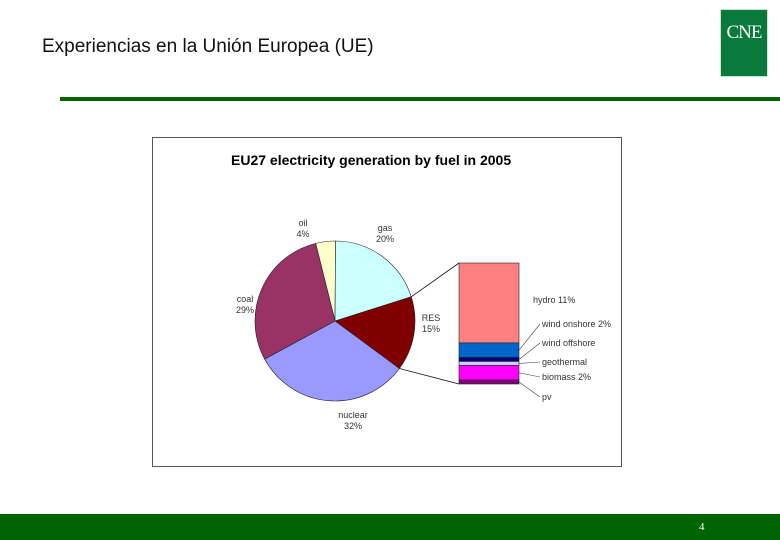 This screenshot has width=780, height=540. What do you see at coordinates (431, 329) in the screenshot?
I see `pie-pct-res: 15%` at bounding box center [431, 329].